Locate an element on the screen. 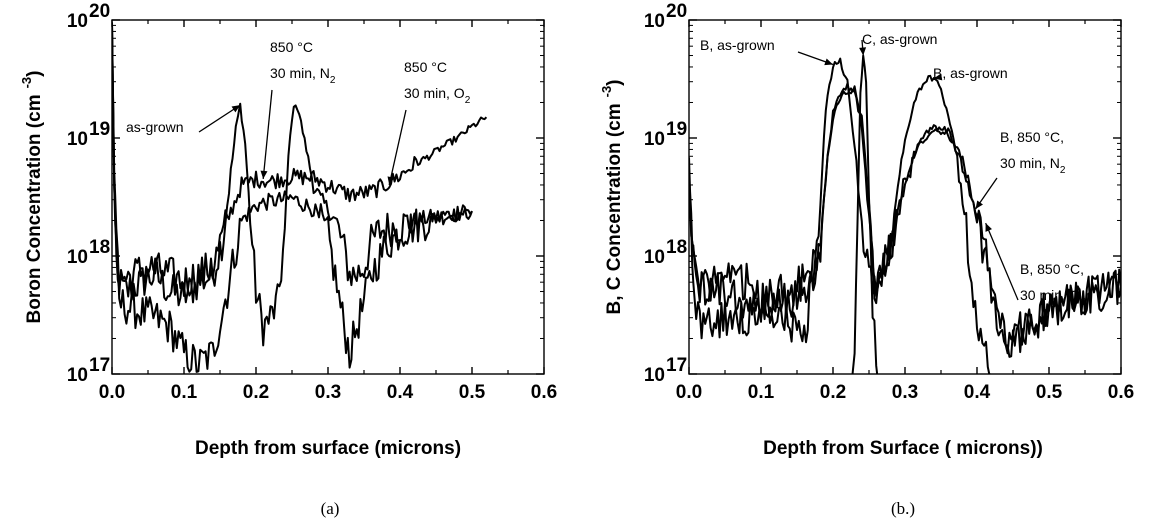  panel-b-annotation-line: C, as-grown is located at coordinates (899, 39).